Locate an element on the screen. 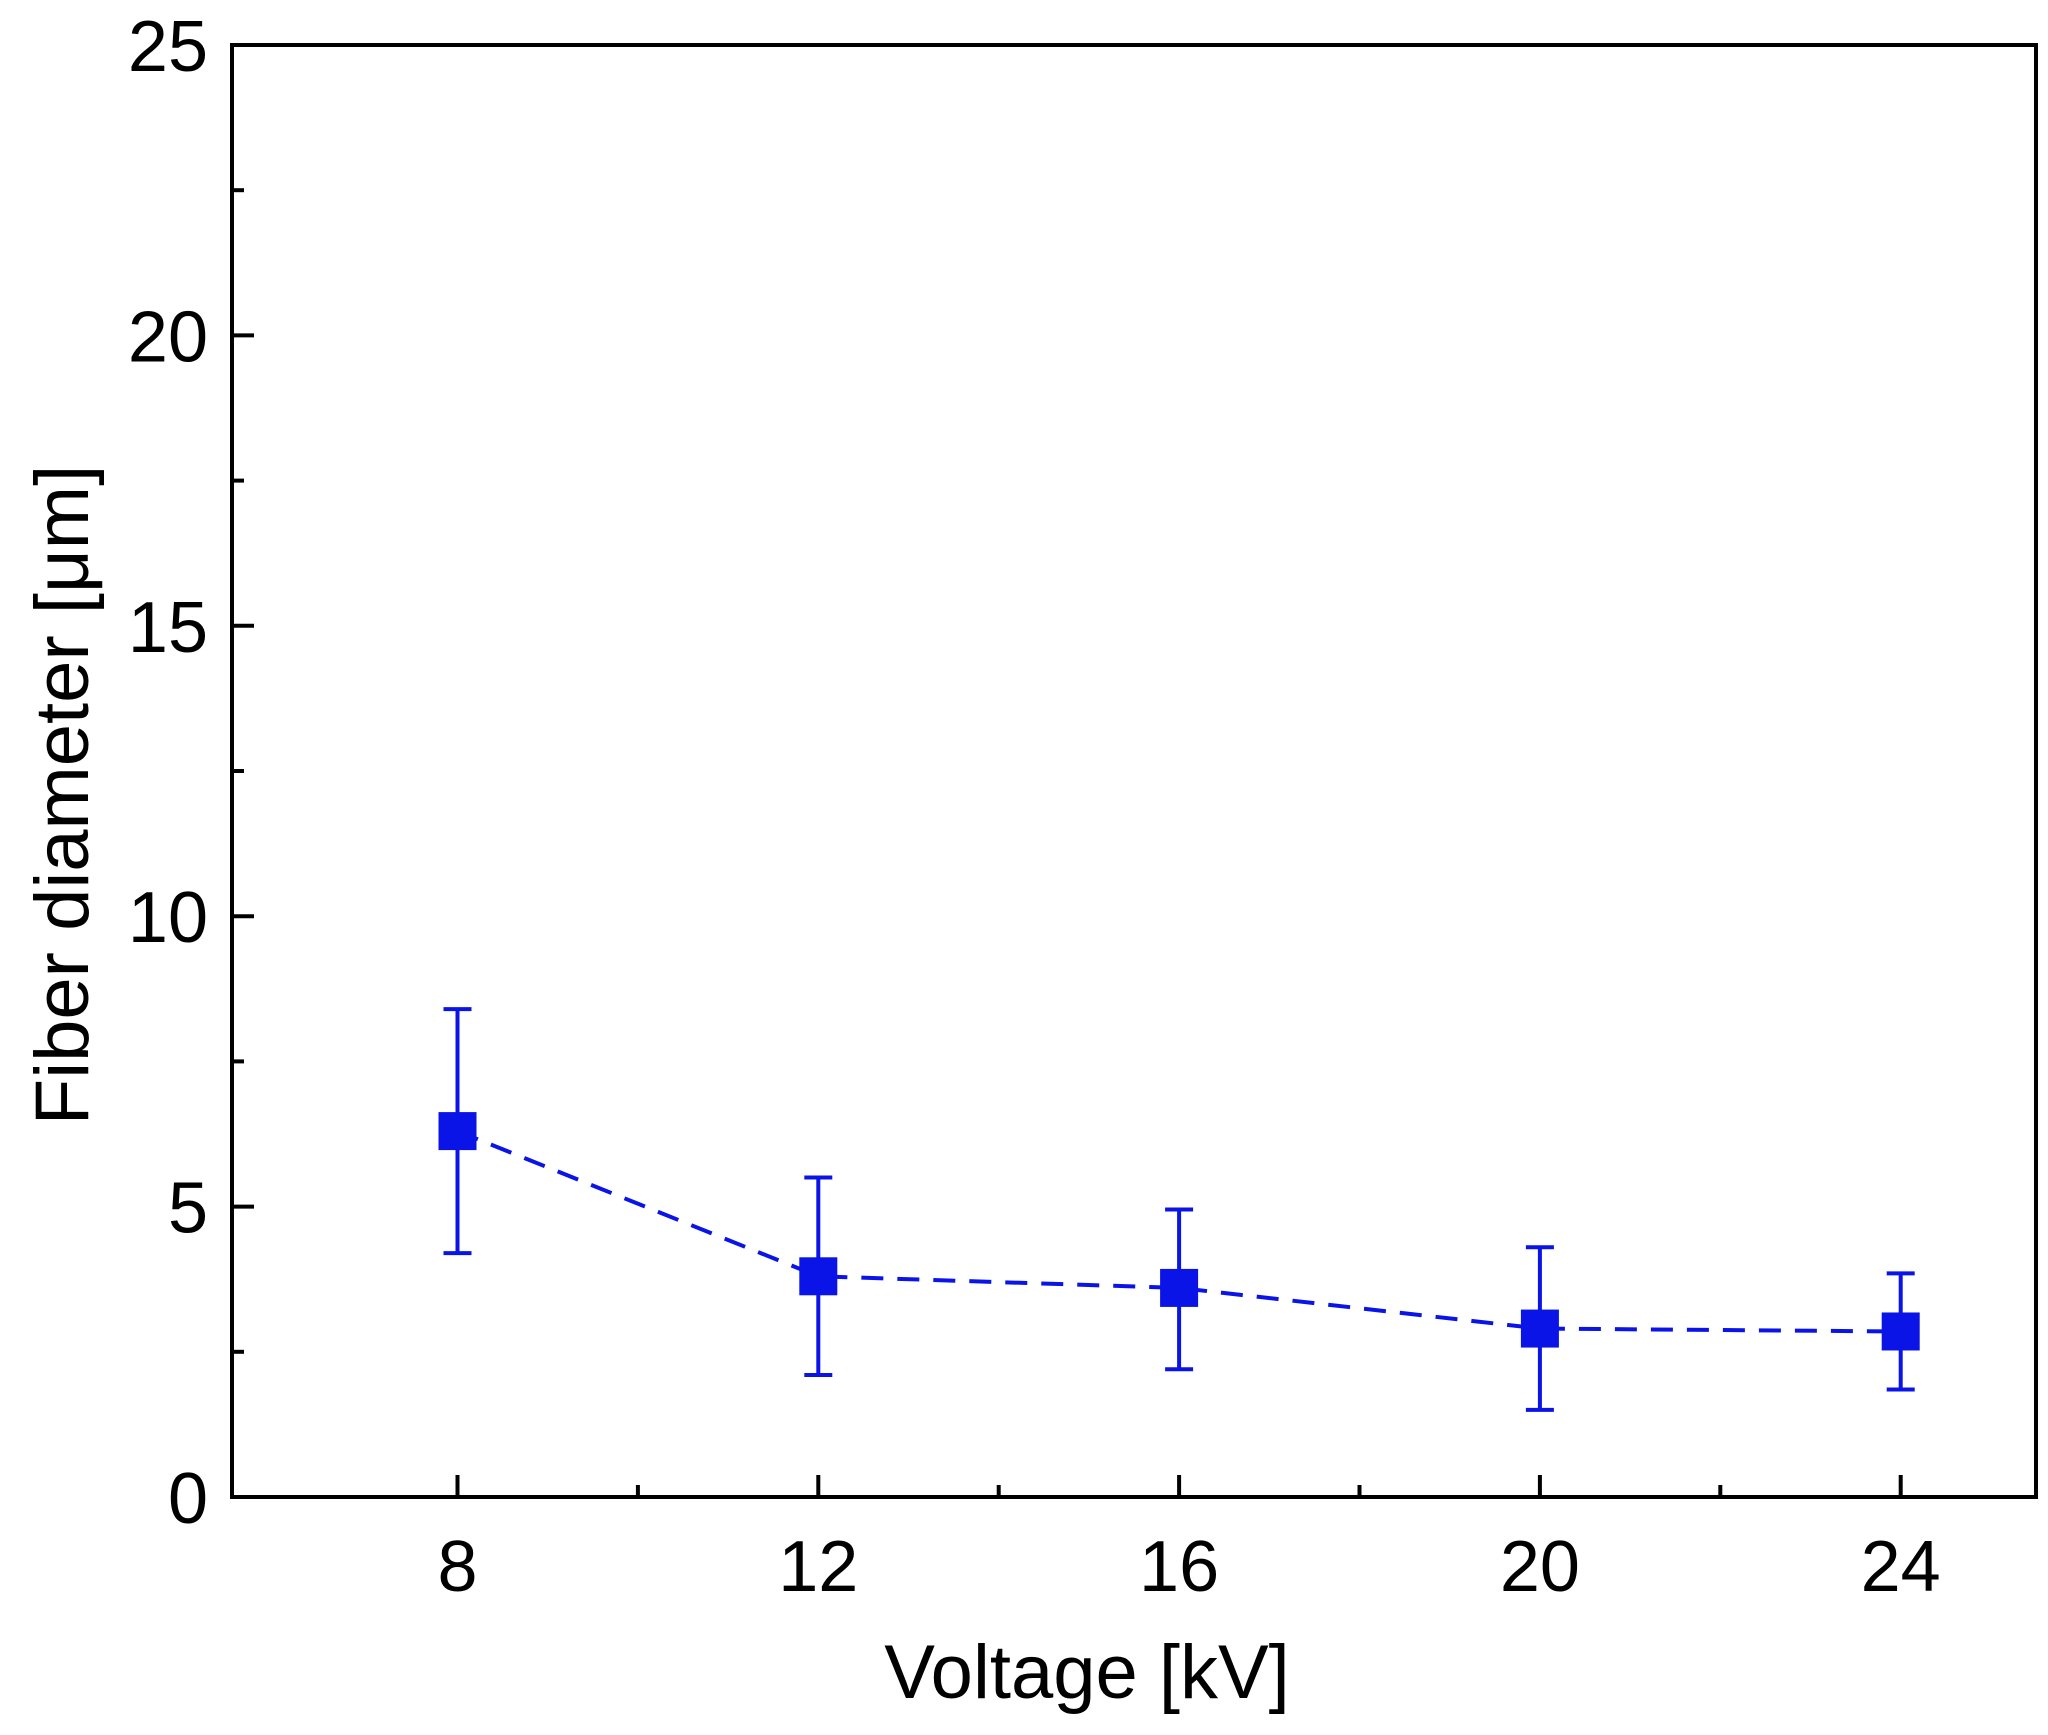 The width and height of the screenshot is (2048, 1735). x-tick-label: 24 is located at coordinates (1901, 1567).